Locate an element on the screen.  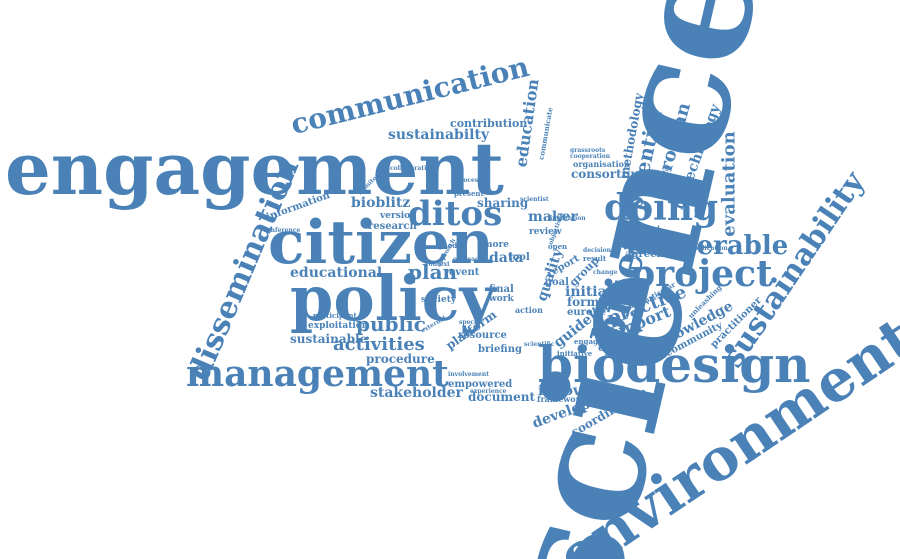
word-agreement: agreement is located at coordinates (655, 254).